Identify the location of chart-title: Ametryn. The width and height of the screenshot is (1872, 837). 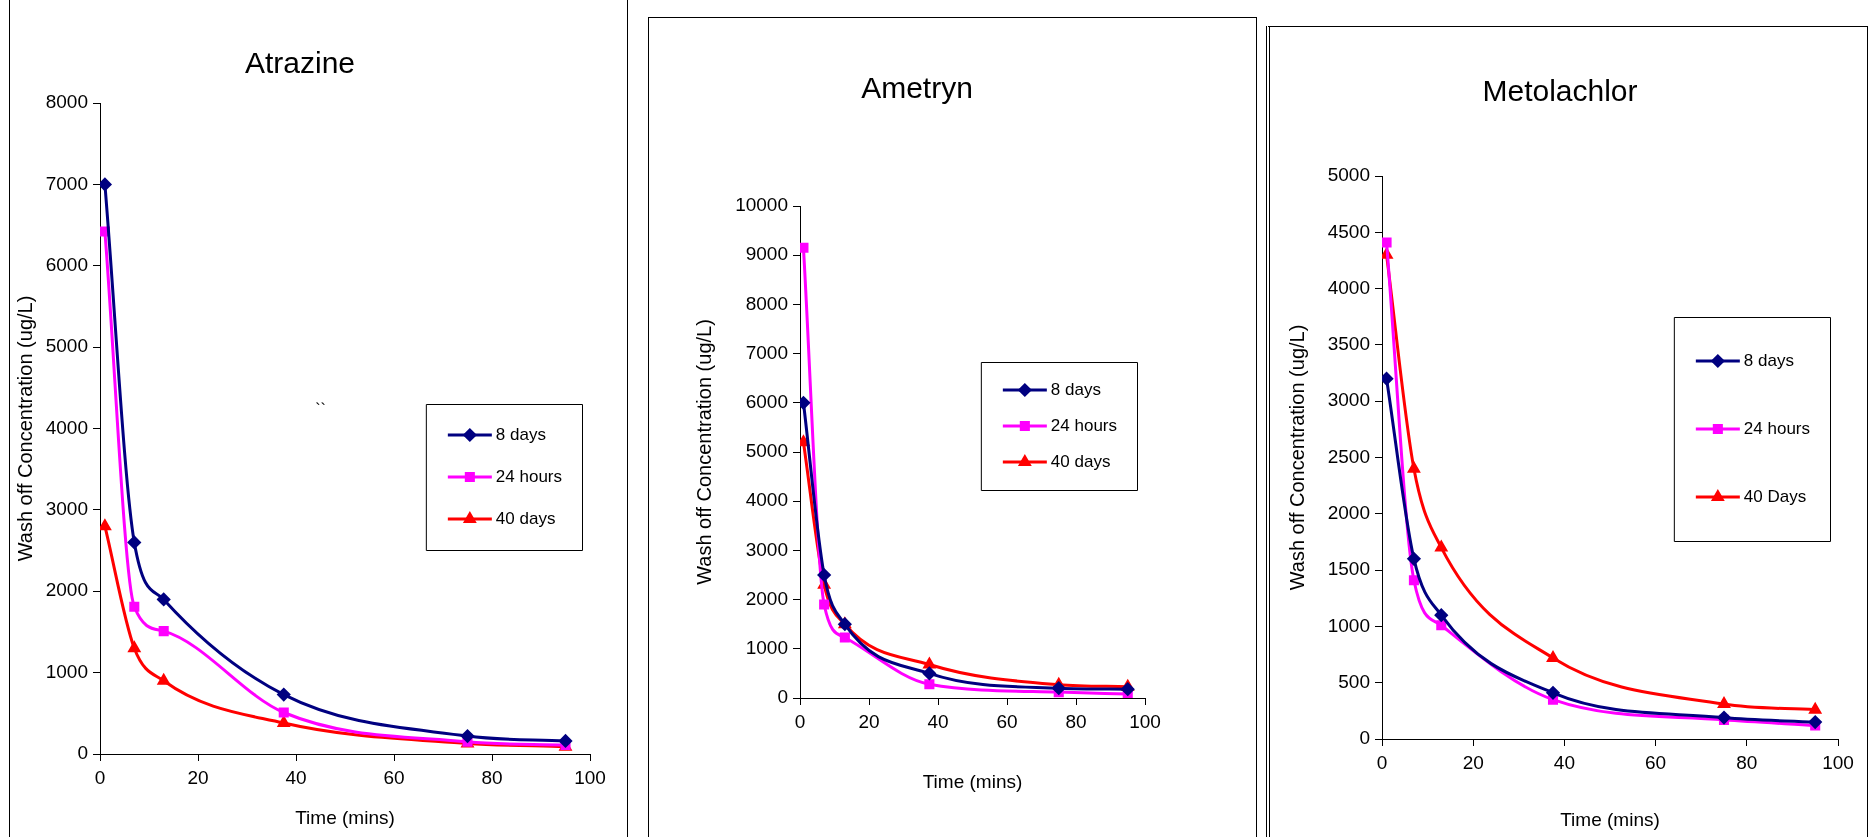
(917, 88).